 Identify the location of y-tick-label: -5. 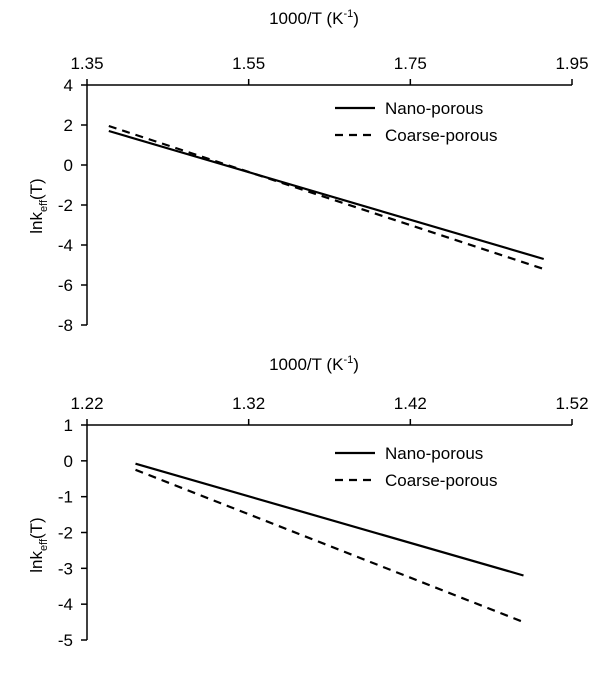
(65, 640).